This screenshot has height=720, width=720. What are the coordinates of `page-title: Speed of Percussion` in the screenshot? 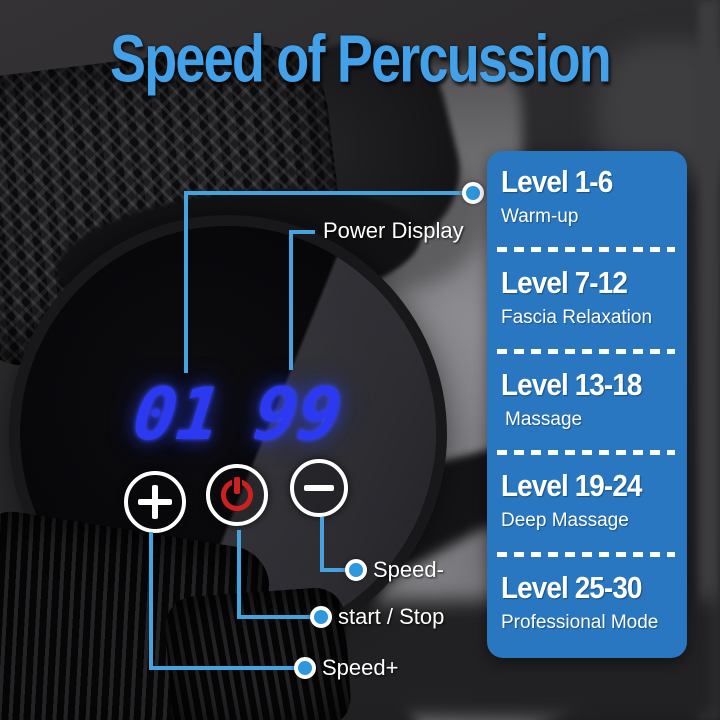 It's located at (361, 59).